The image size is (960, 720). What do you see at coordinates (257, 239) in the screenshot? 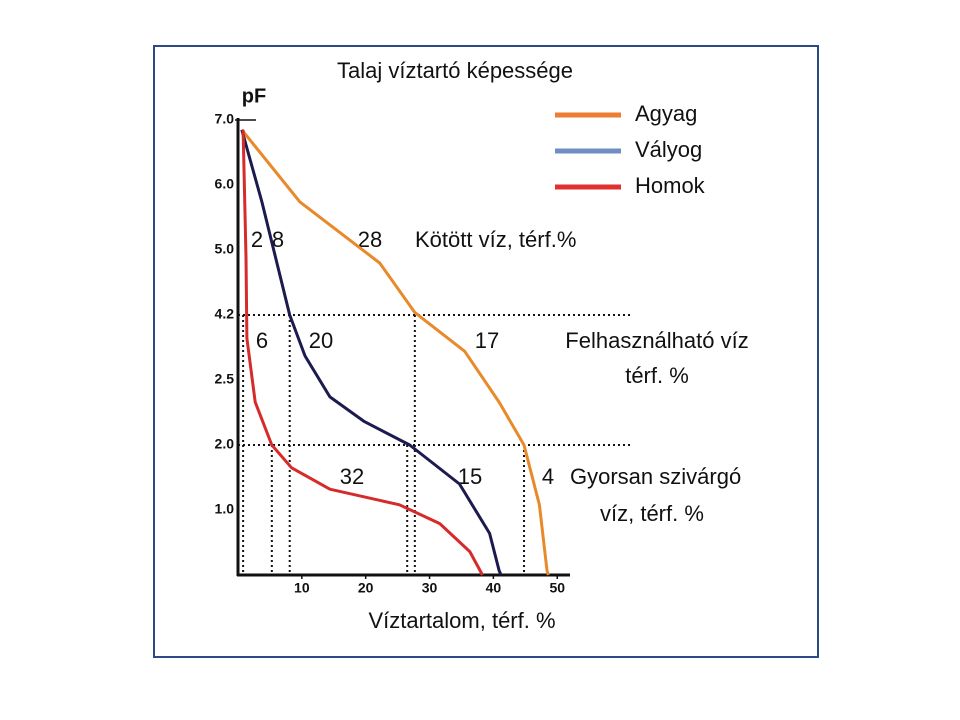
I see `zone-value: 2` at bounding box center [257, 239].